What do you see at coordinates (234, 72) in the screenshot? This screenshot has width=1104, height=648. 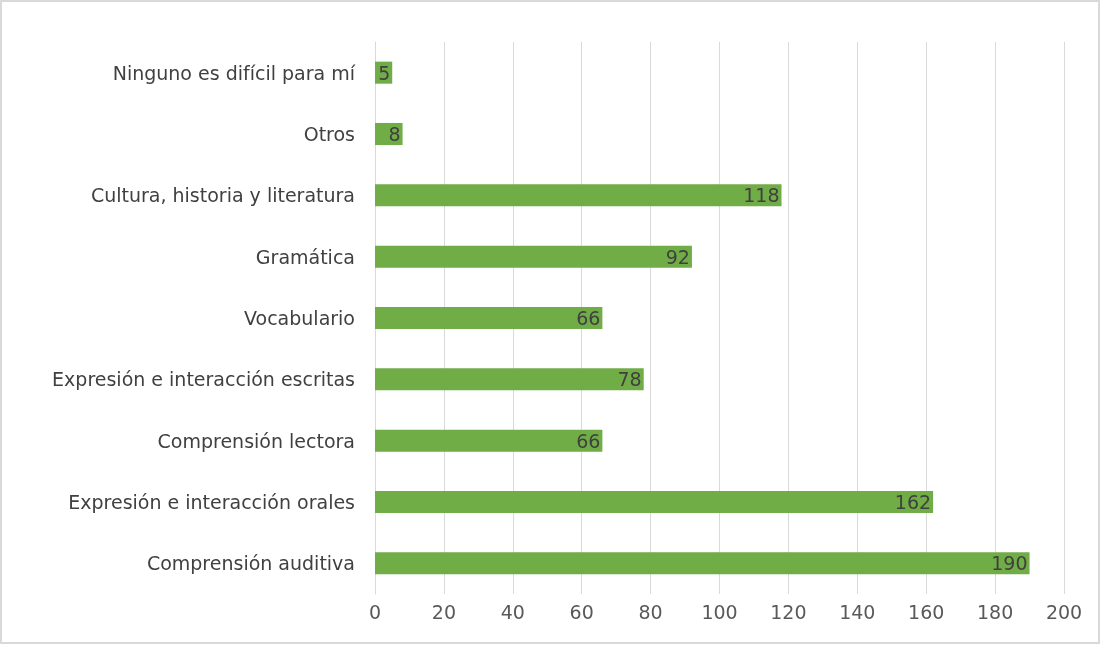 I see `y-tick-label: Ninguno es difícil para mí` at bounding box center [234, 72].